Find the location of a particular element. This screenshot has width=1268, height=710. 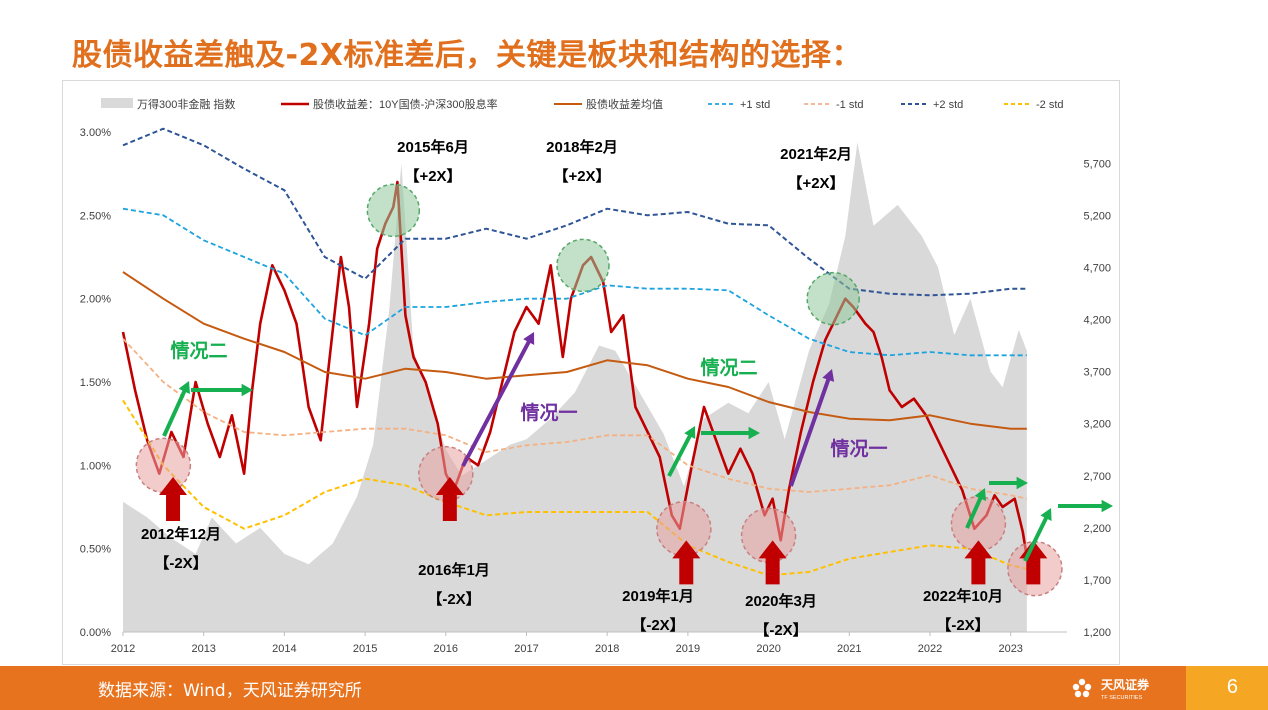

logo-text: 天风证券 is located at coordinates (1125, 684).